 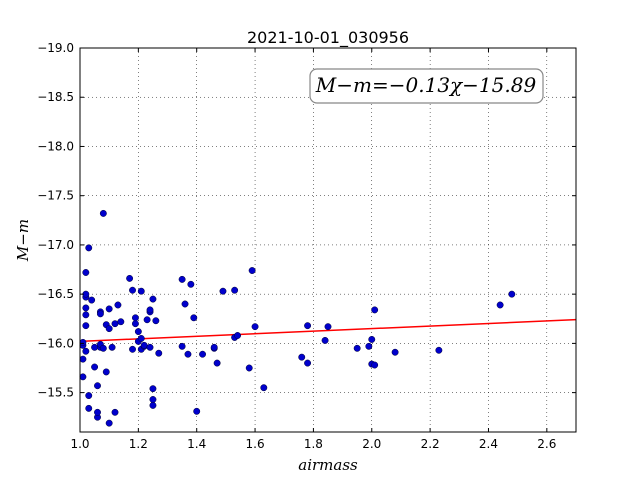 I want to click on x-tick-label: 1.0, so click(x=79, y=444).